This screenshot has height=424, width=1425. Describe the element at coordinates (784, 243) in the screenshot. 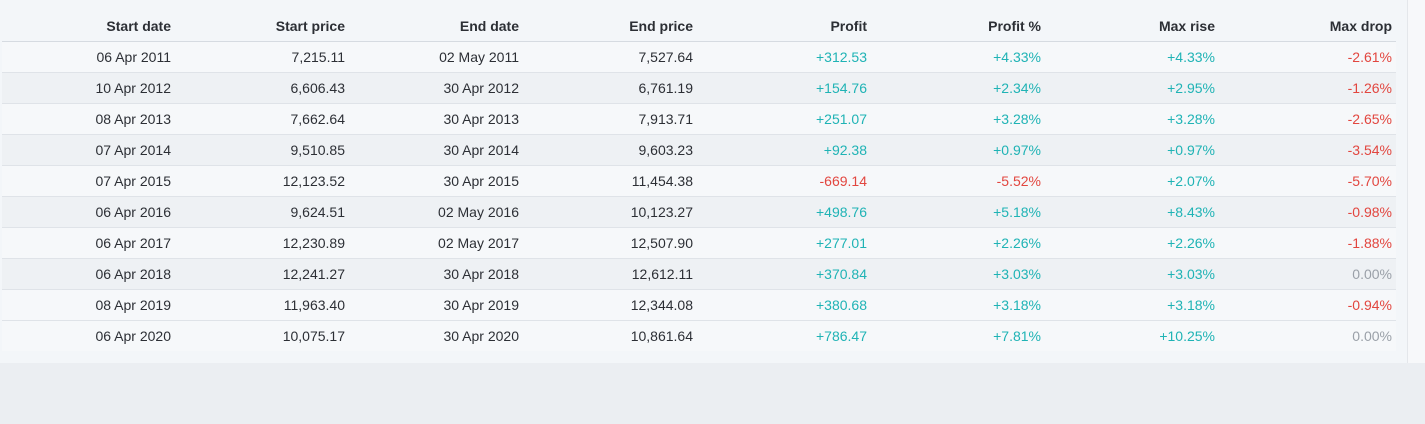

I see `profit-cell: +277.01` at that location.